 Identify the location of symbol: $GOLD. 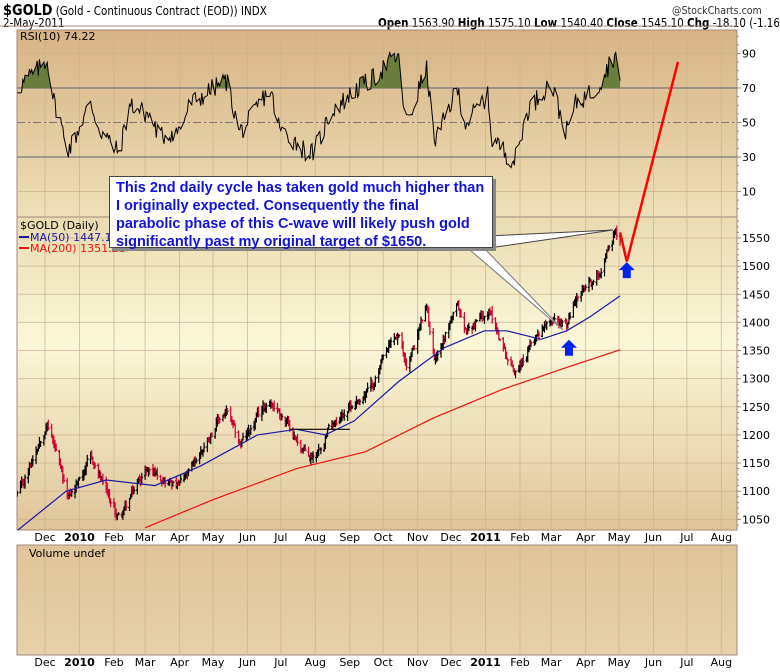
(28, 10).